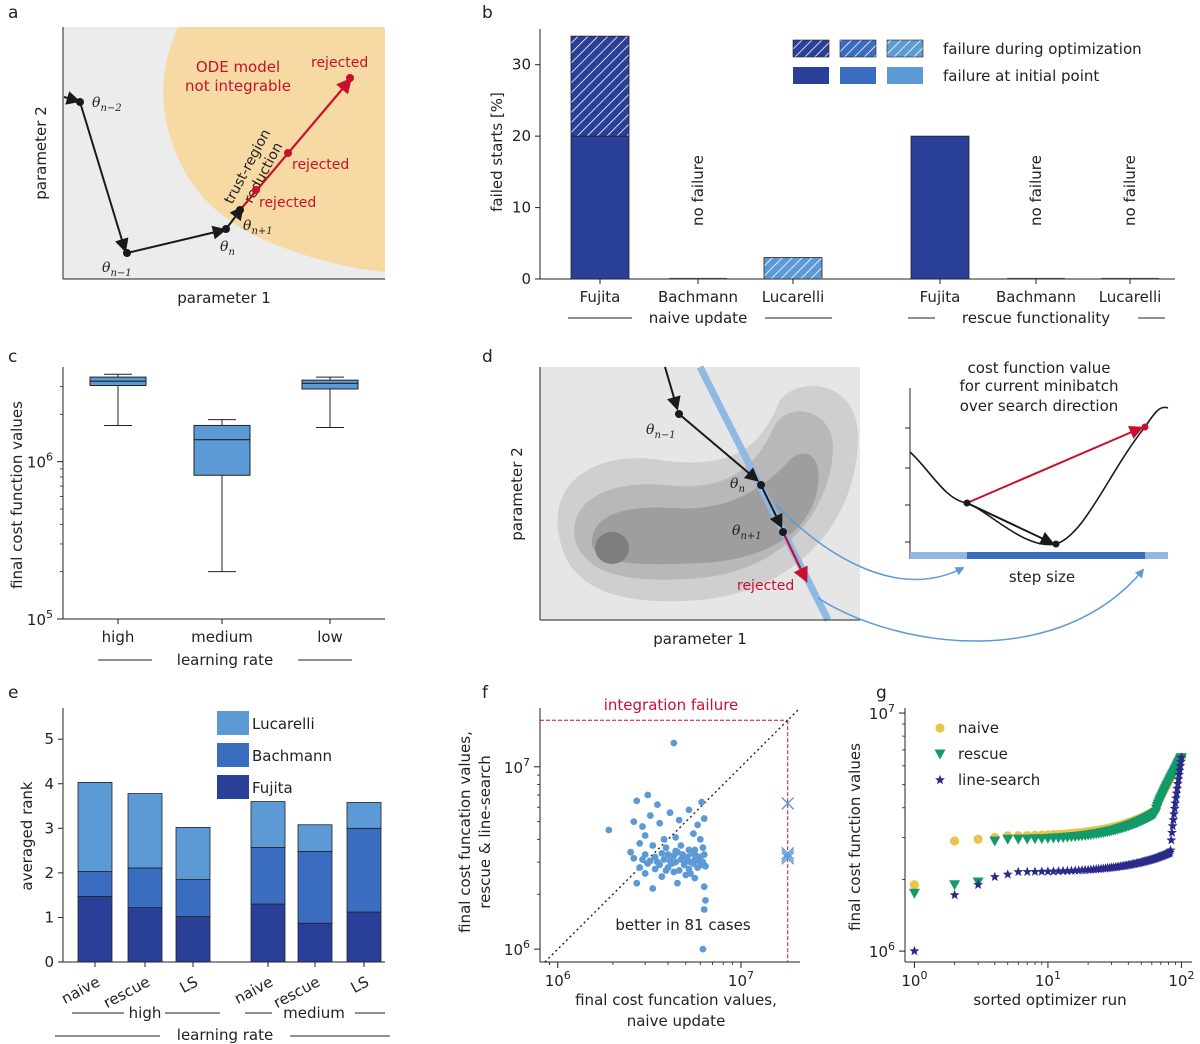 The width and height of the screenshot is (1200, 1044). I want to click on b-ytick-label-3: 30, so click(521, 65).